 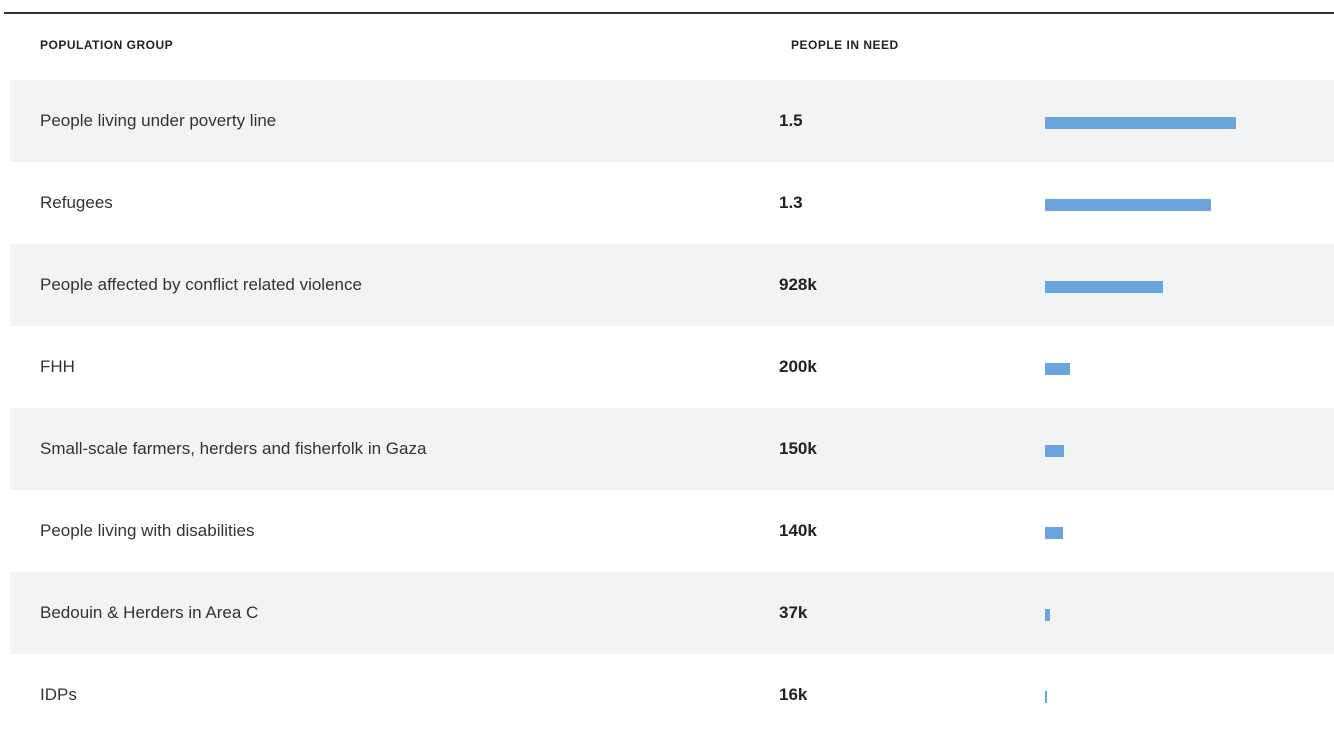 What do you see at coordinates (669, 13) in the screenshot?
I see `top-rule` at bounding box center [669, 13].